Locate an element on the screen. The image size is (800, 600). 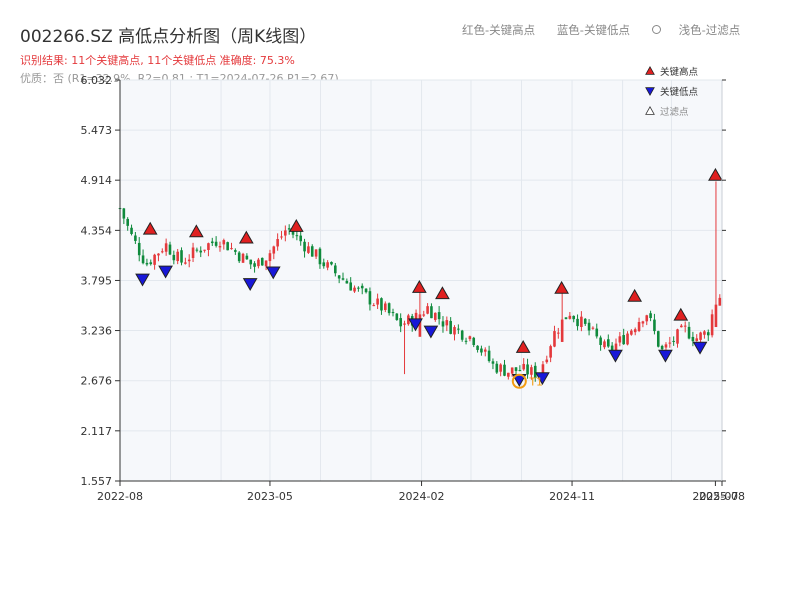
y-tick-label: 2.117 is located at coordinates (97, 431).